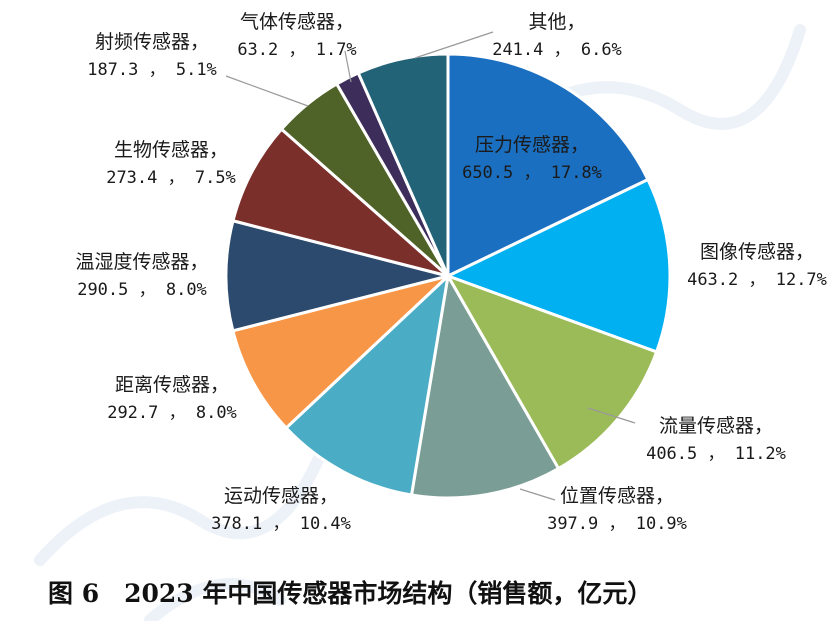  What do you see at coordinates (142, 290) in the screenshot?
I see `slice-value-7: 290.5 ， 8.0%` at bounding box center [142, 290].